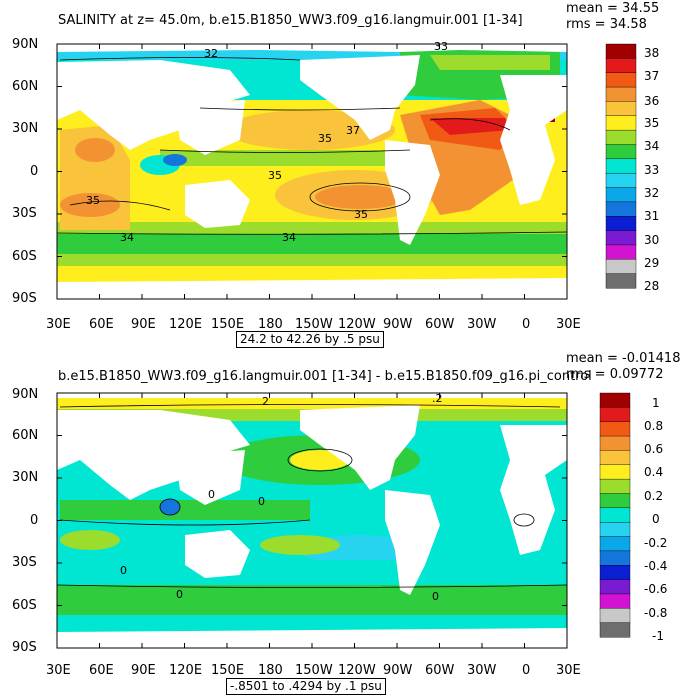  What do you see at coordinates (652, 53) in the screenshot?
I see `colorbar-label: 38` at bounding box center [652, 53].